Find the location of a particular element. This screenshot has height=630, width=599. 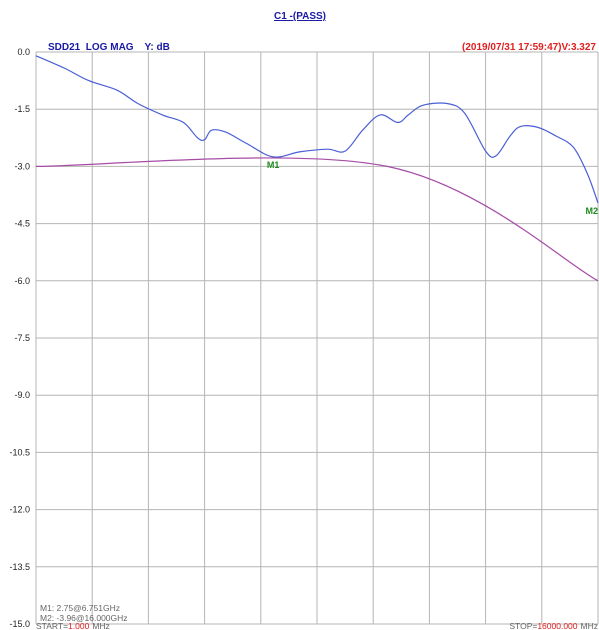

y-tick-label: -12.0 is located at coordinates (19, 510).